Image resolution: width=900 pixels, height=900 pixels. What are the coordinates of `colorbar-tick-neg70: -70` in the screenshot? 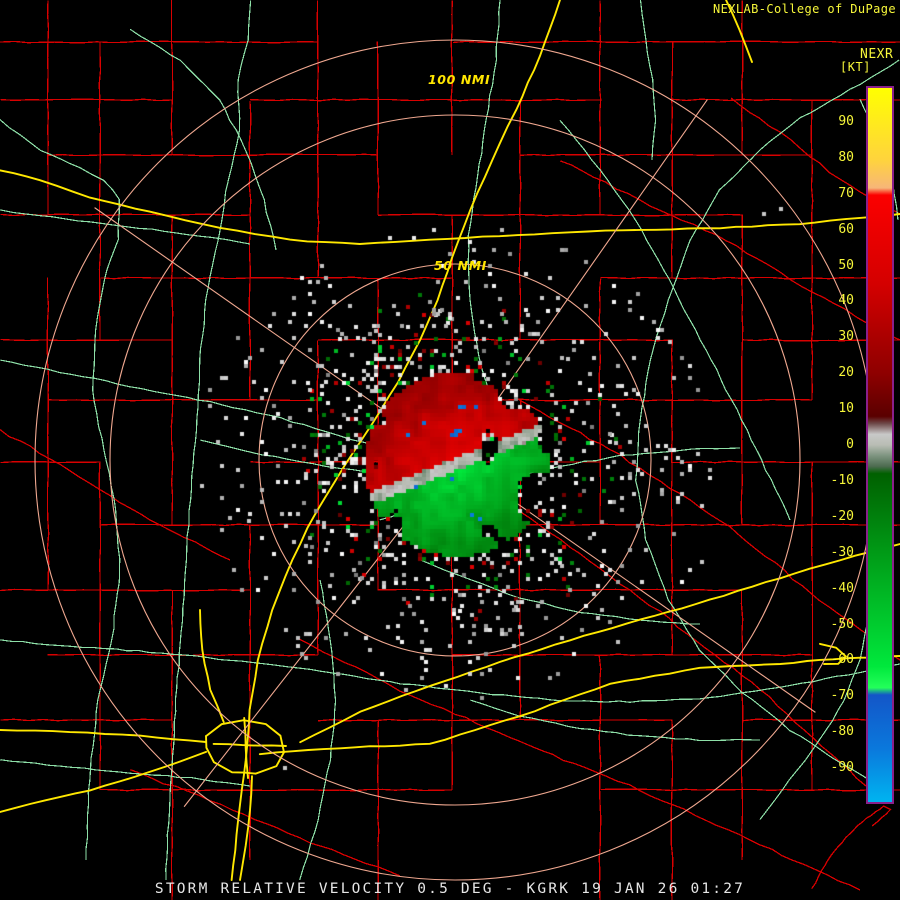 It's located at (842, 696).